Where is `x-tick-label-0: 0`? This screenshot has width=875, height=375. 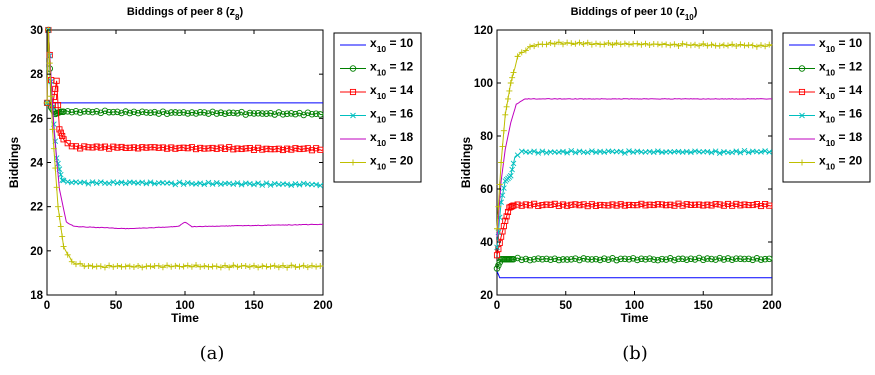
x-tick-label-0: 0 is located at coordinates (497, 306).